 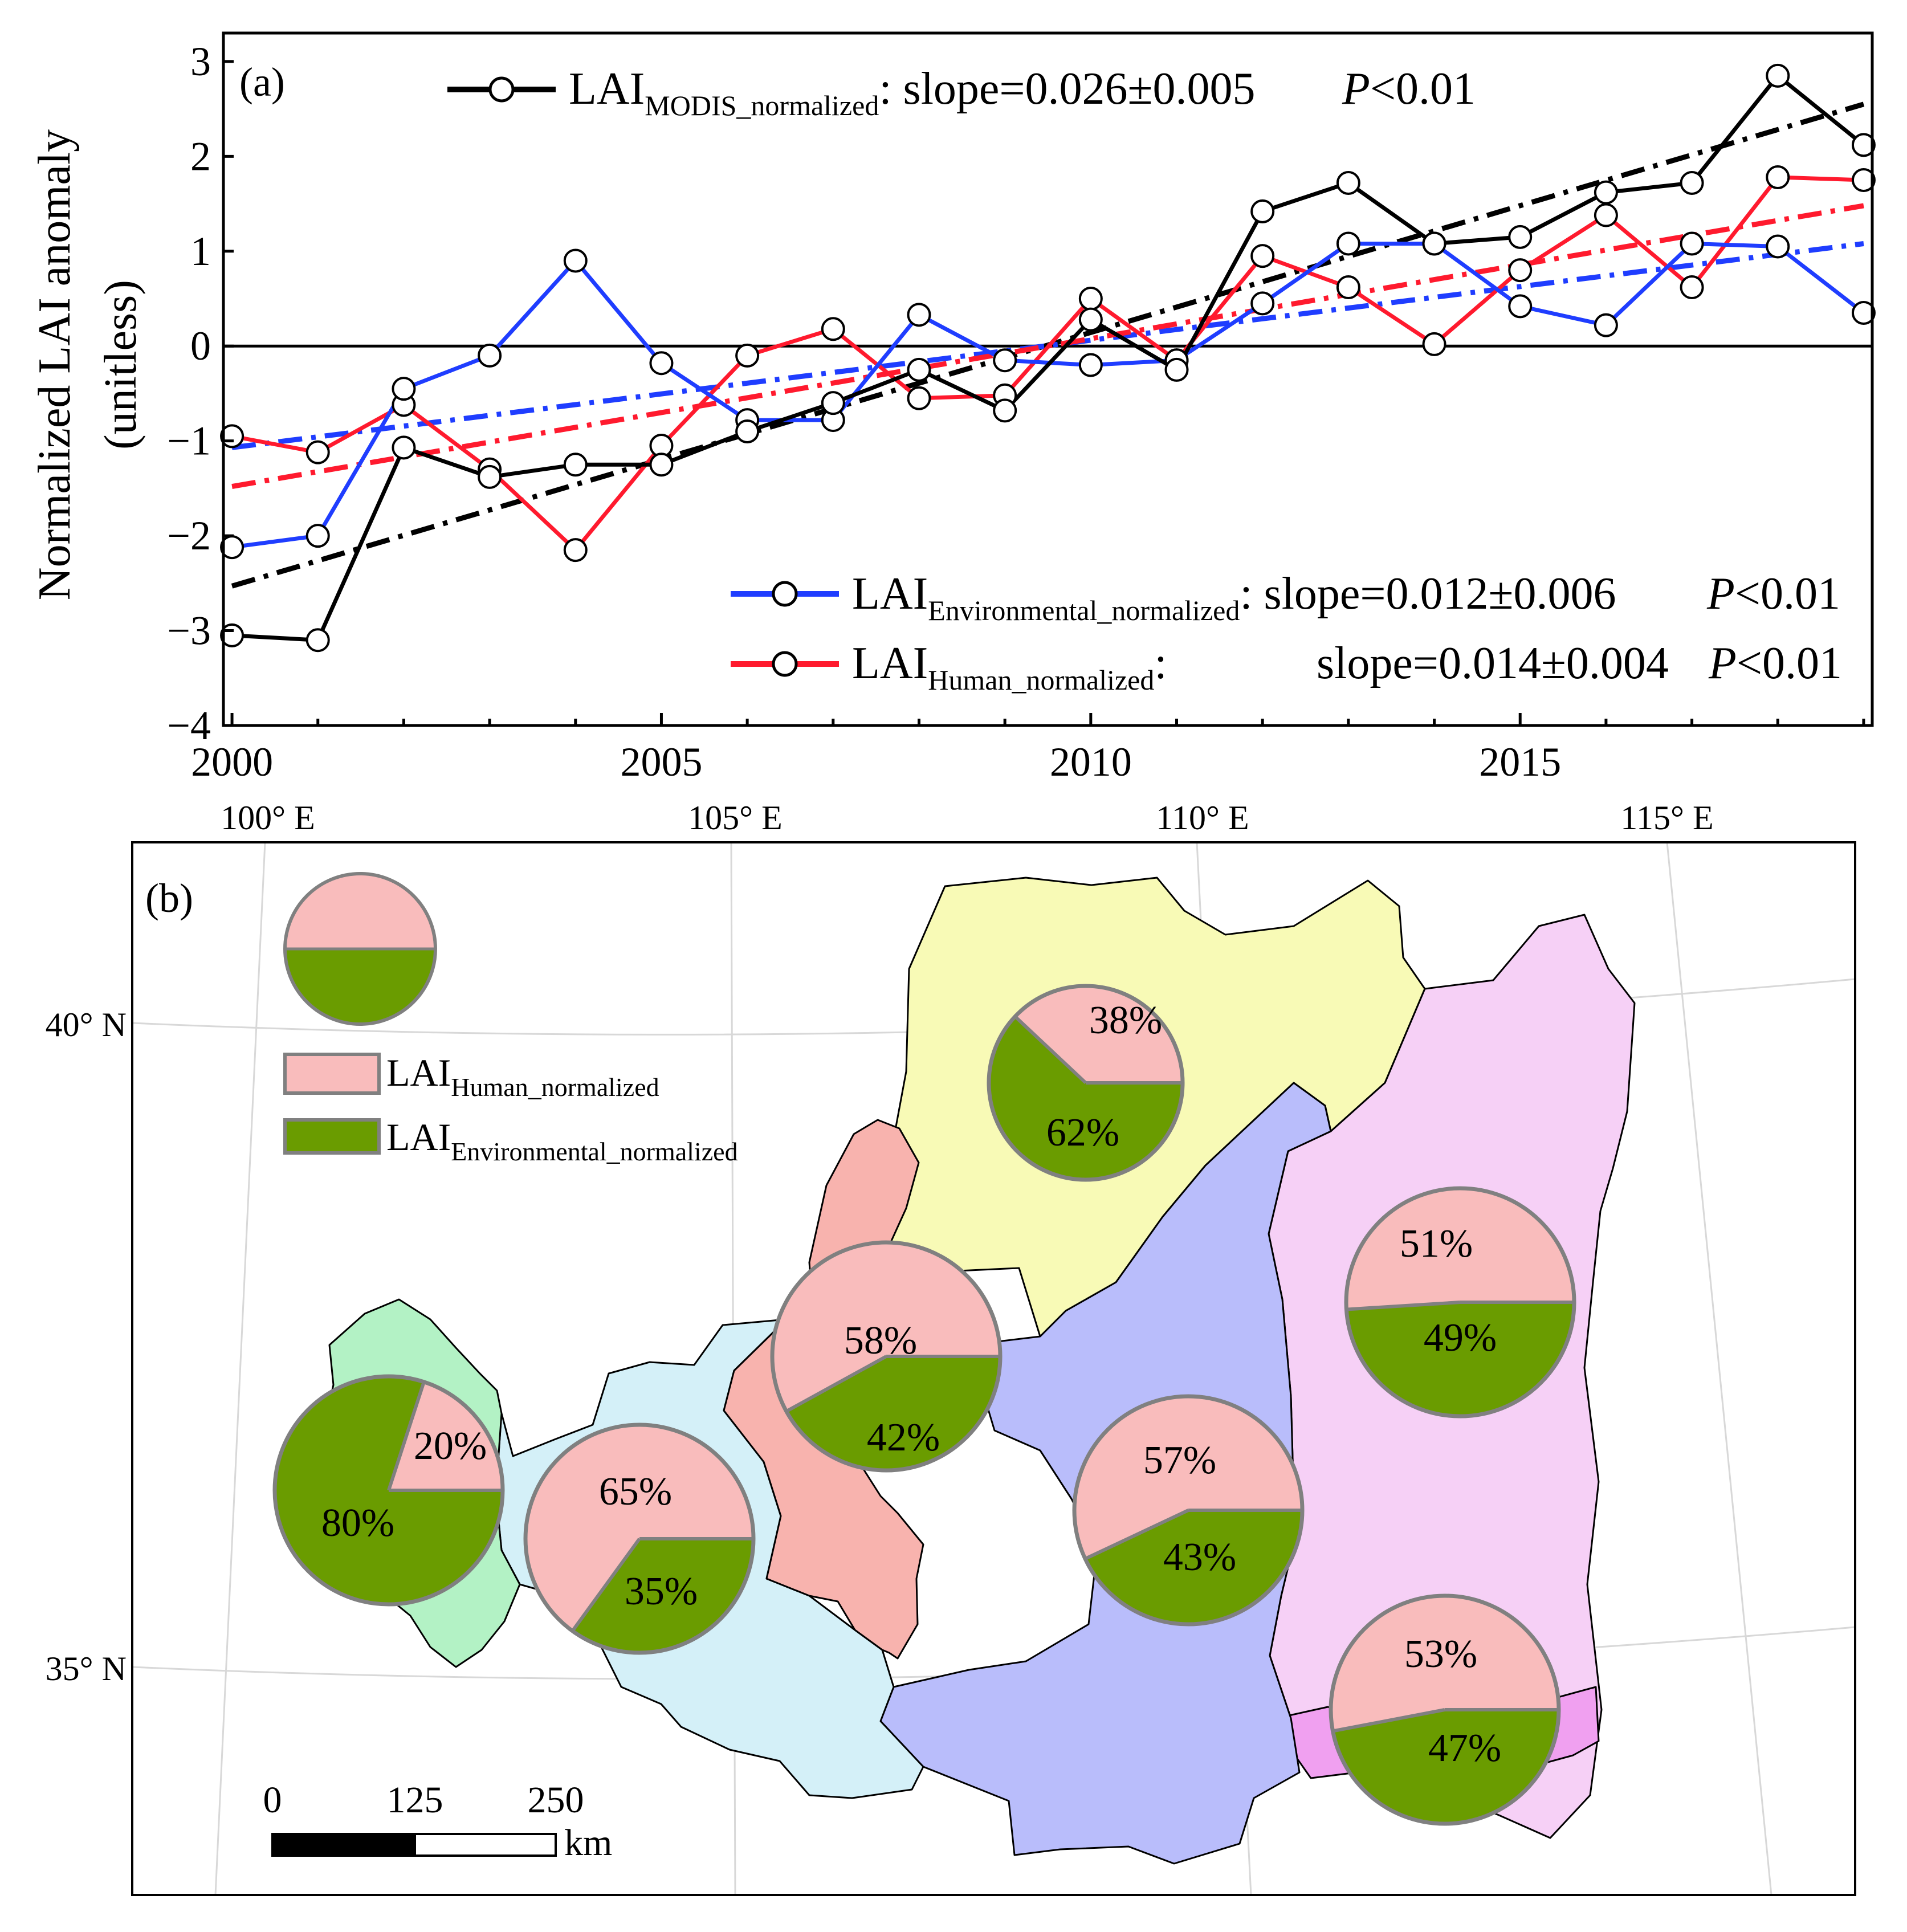 I want to click on scale-label-0: 0, so click(x=272, y=1800).